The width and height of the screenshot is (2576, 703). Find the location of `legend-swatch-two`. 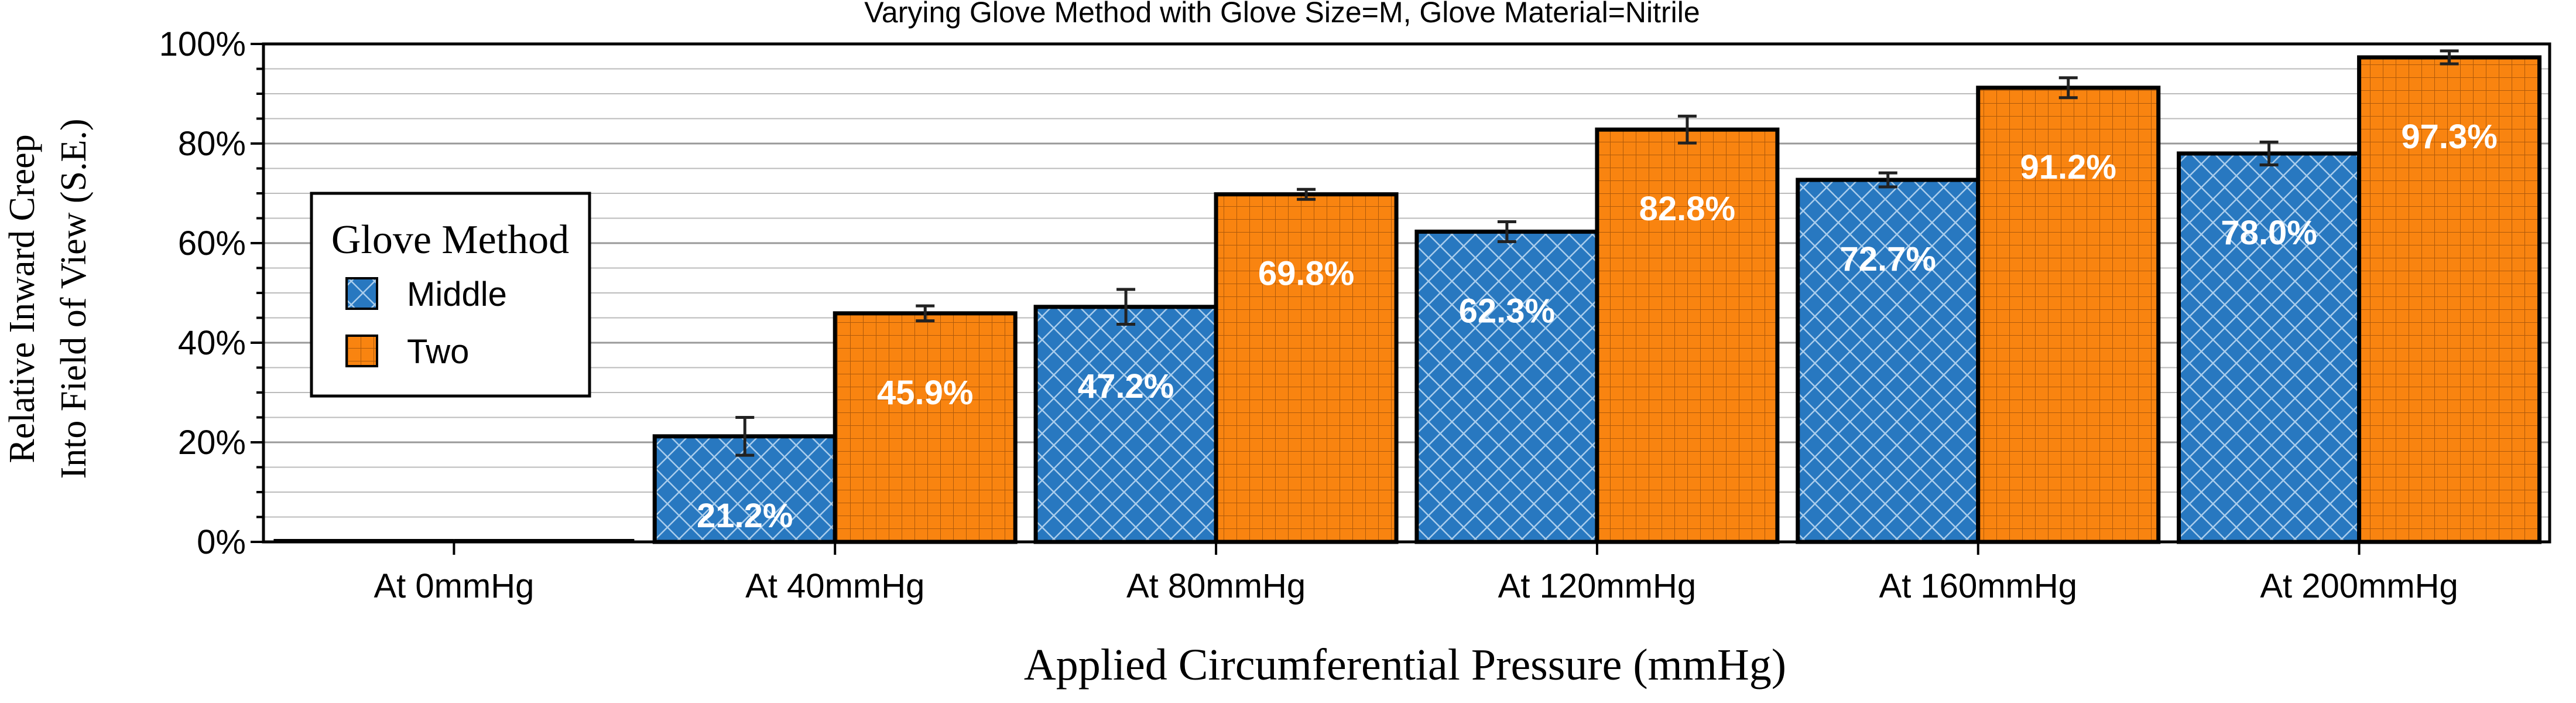

legend-swatch-two is located at coordinates (361, 351).